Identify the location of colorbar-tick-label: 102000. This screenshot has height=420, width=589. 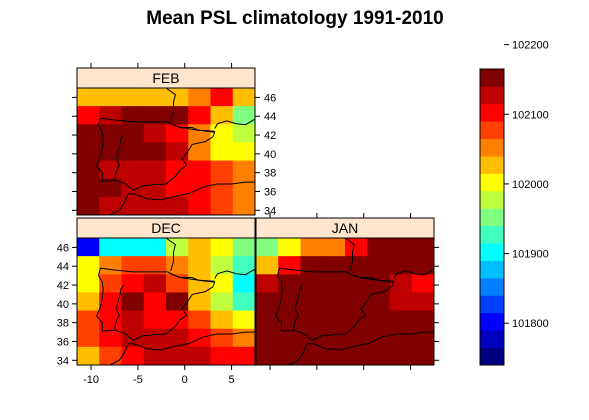
(530, 185).